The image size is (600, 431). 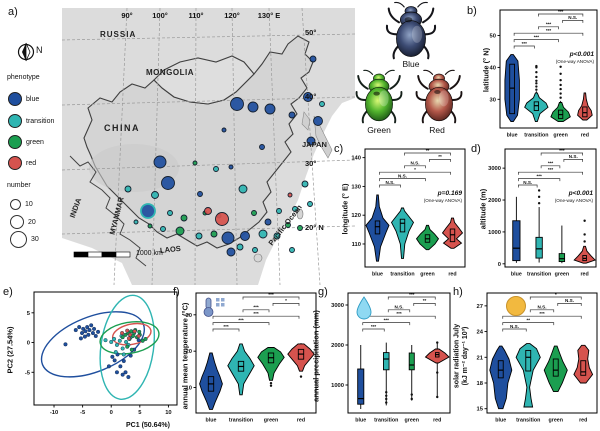 I want to click on x-tick-label: 5, so click(x=140, y=413).